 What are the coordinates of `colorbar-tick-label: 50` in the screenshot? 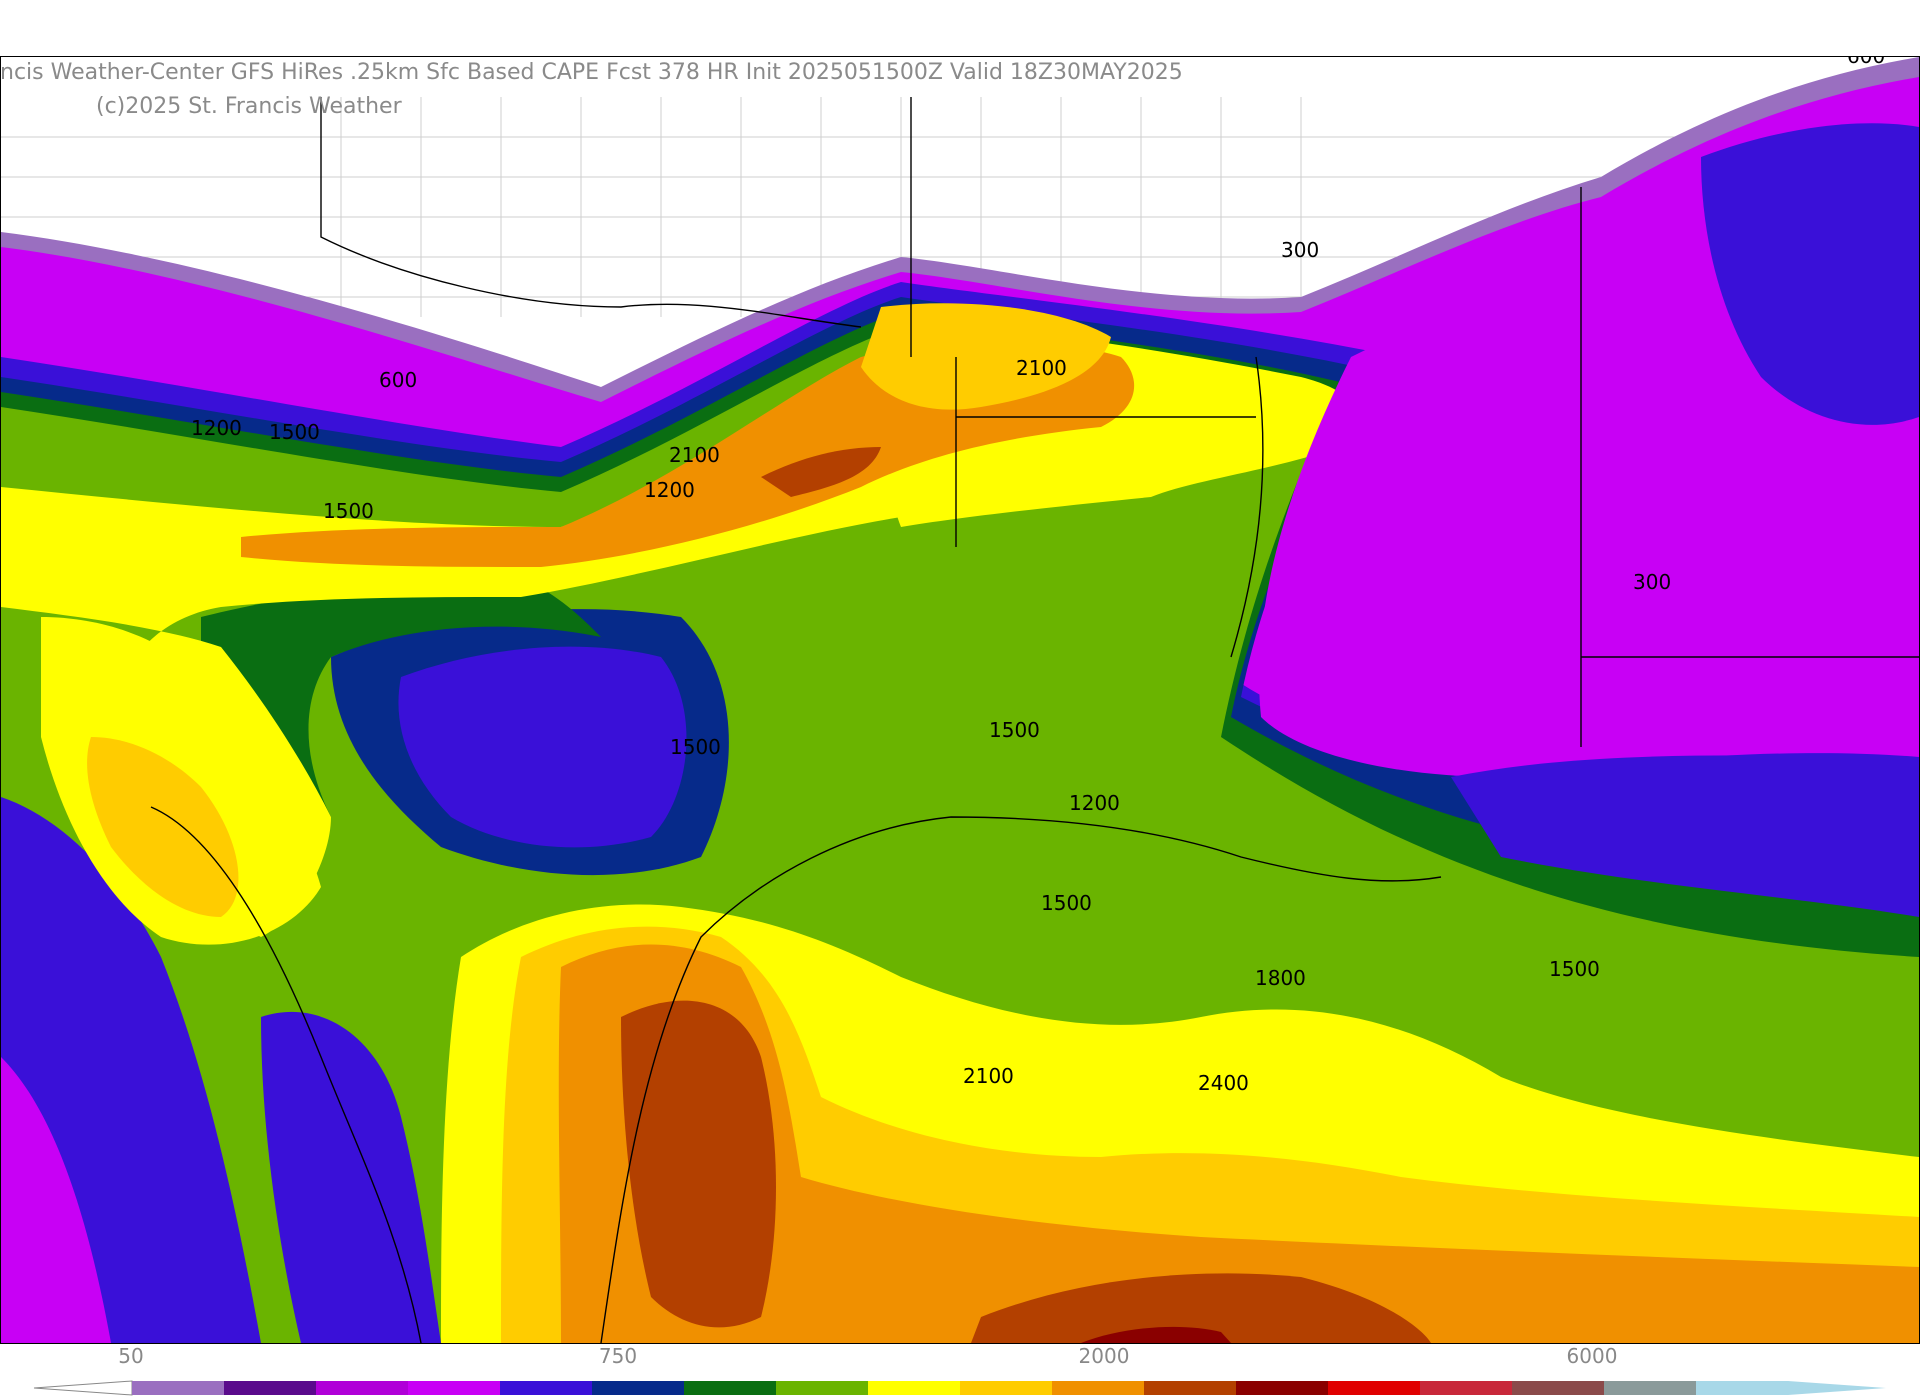 It's located at (131, 1356).